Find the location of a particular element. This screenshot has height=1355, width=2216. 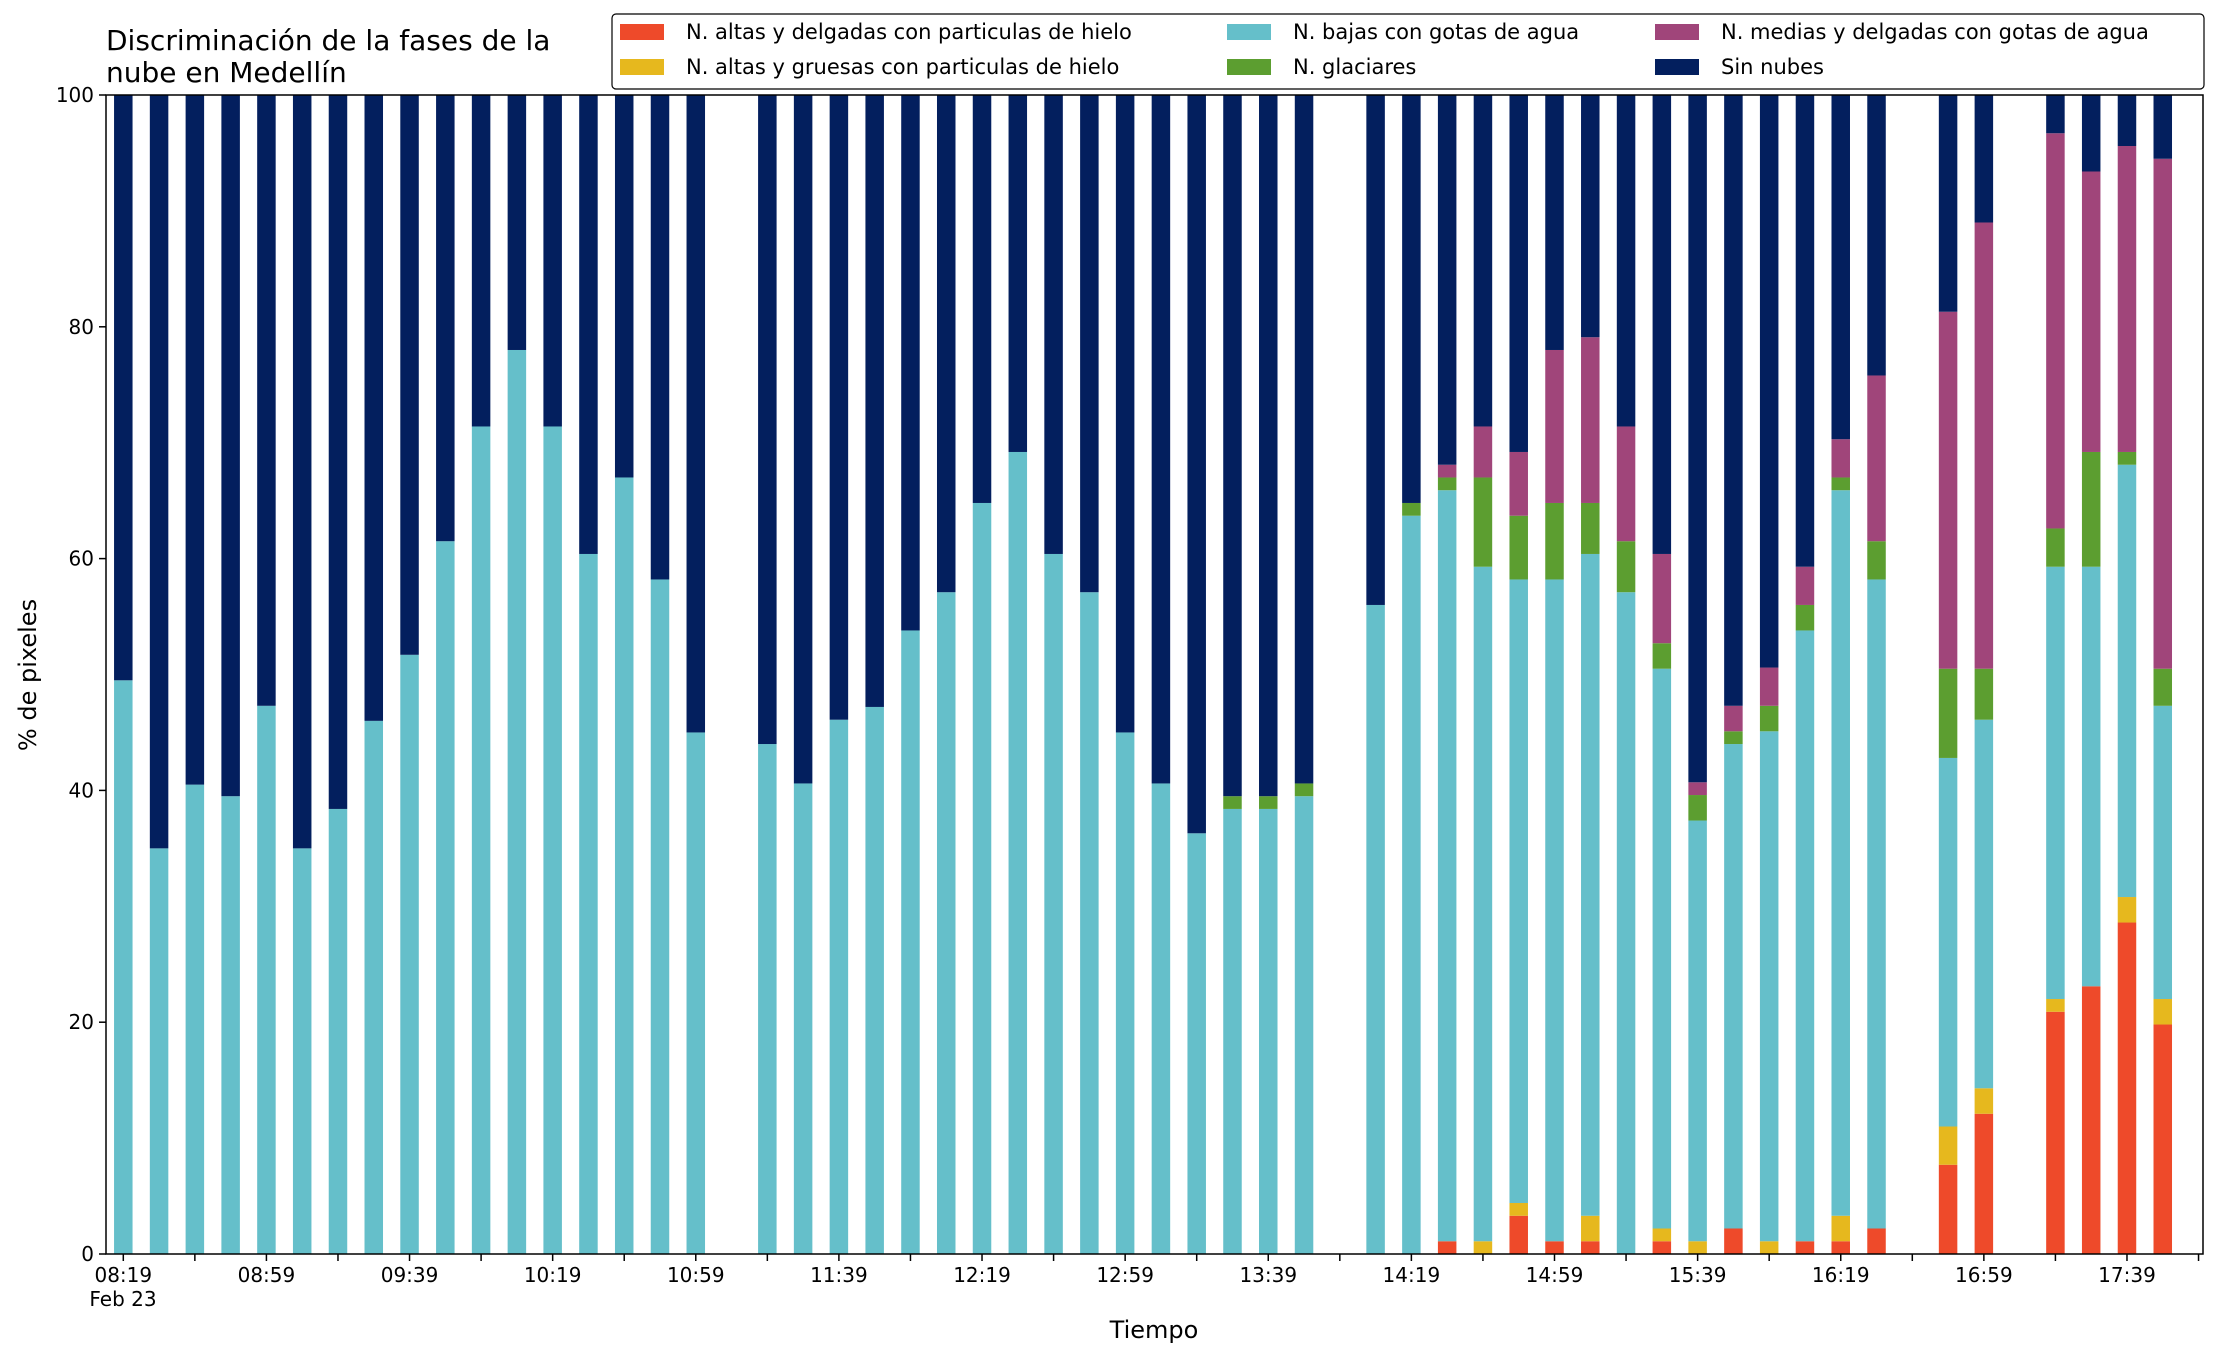

legend-label: N. medias y delgadas con gotas de agua is located at coordinates (1935, 32).